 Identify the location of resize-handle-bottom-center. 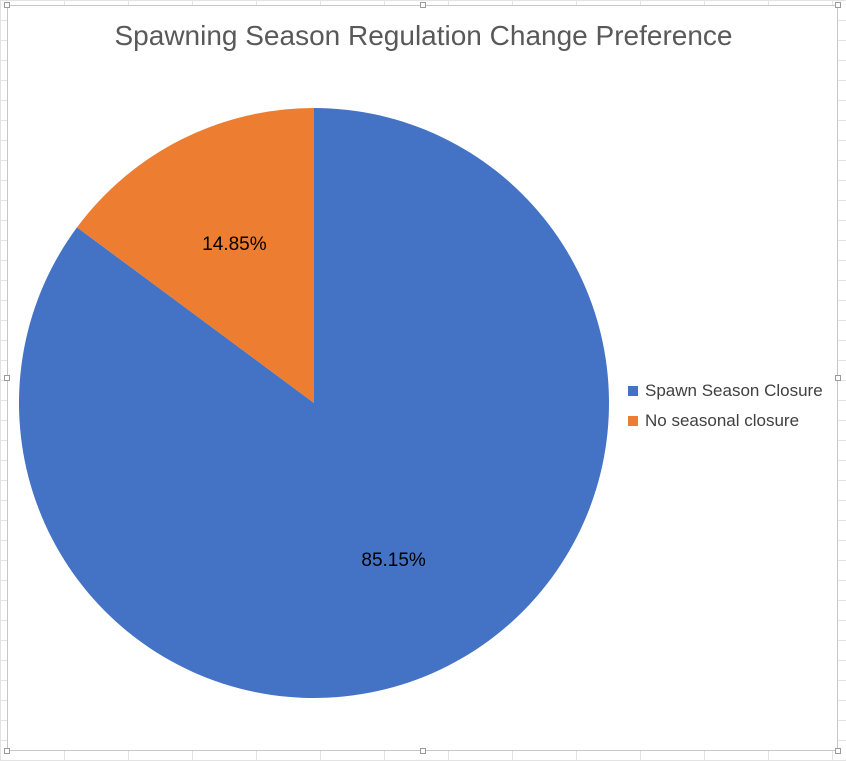
(423, 751).